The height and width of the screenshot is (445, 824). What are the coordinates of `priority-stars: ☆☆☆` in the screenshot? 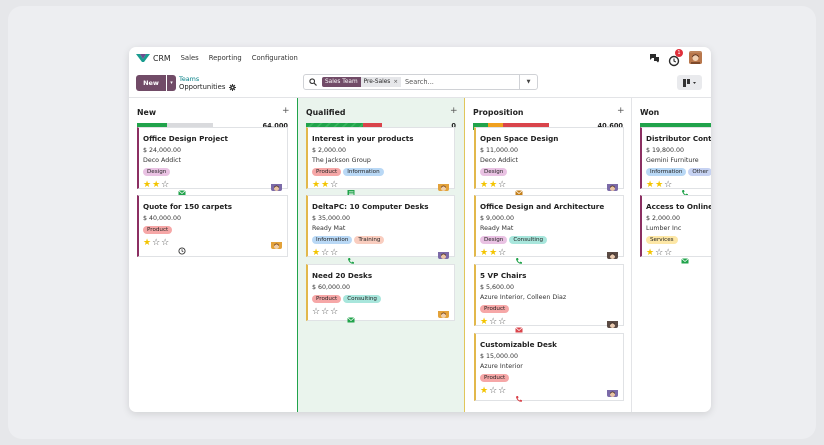 It's located at (325, 312).